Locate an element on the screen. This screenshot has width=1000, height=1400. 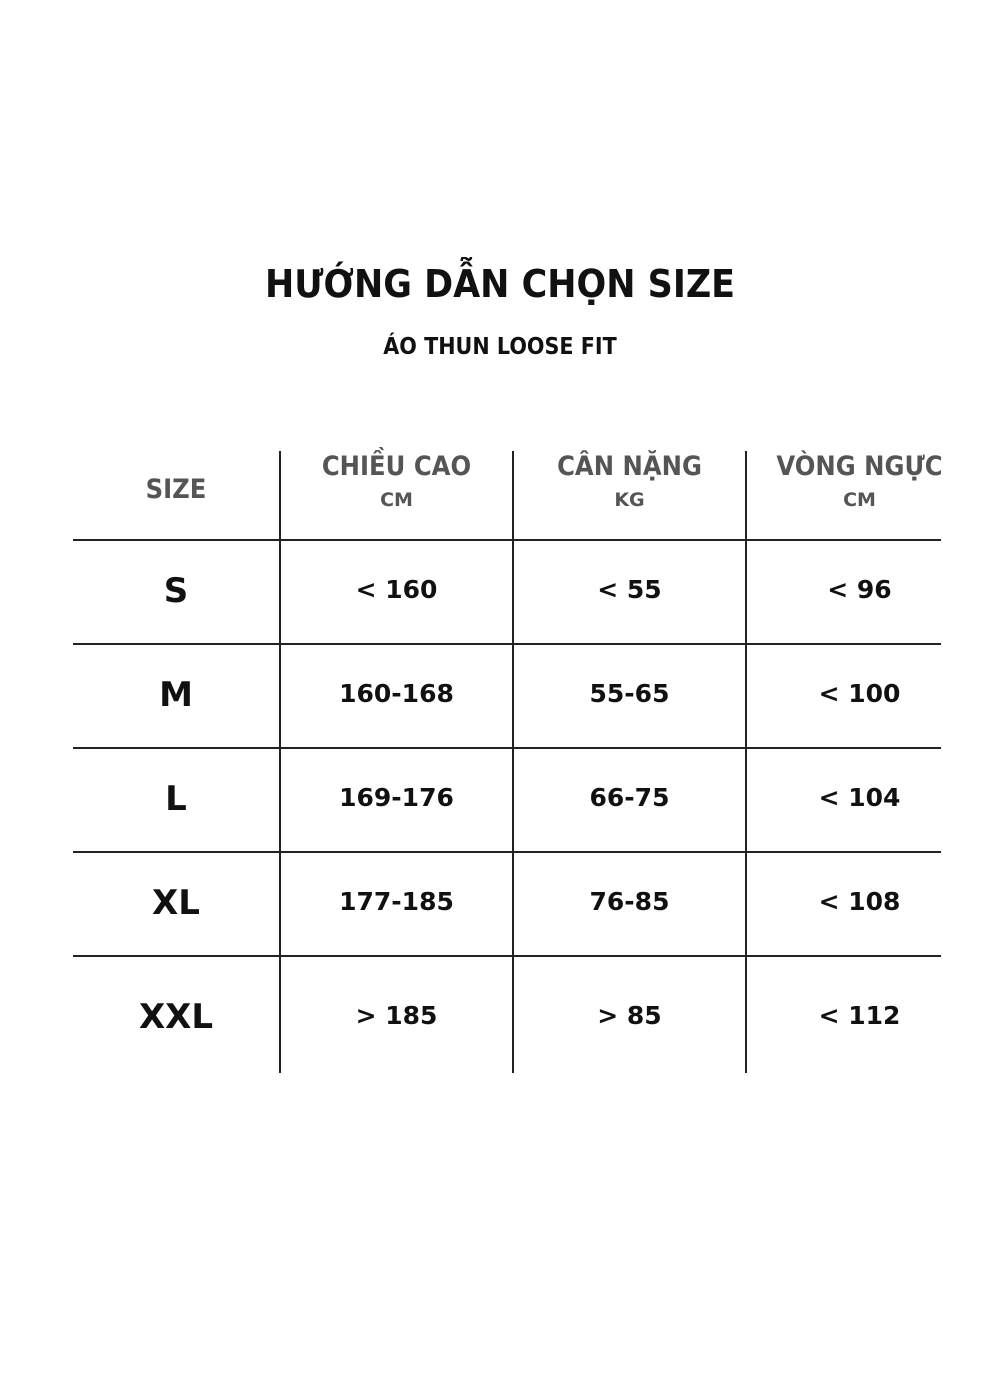
header-weight: CÂN NẶNG is located at coordinates (629, 466).